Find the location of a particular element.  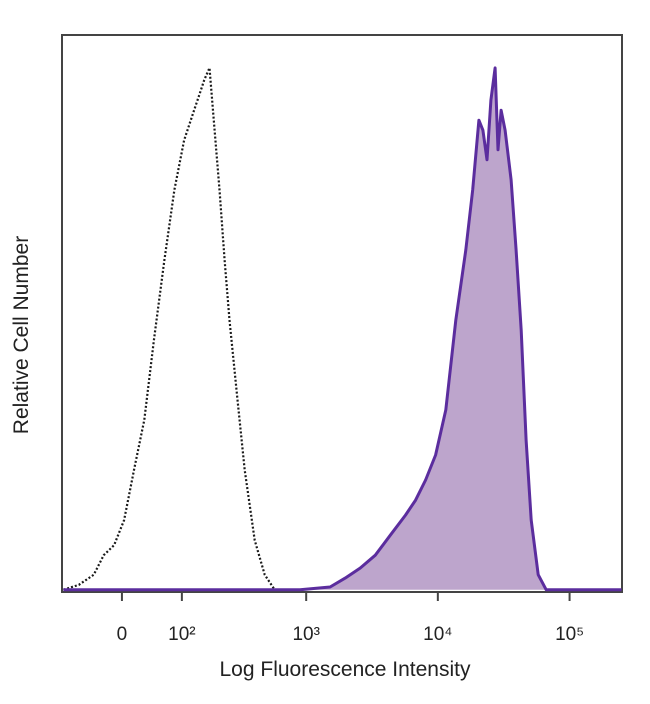

x-tick-label: 10⁵ is located at coordinates (569, 634).